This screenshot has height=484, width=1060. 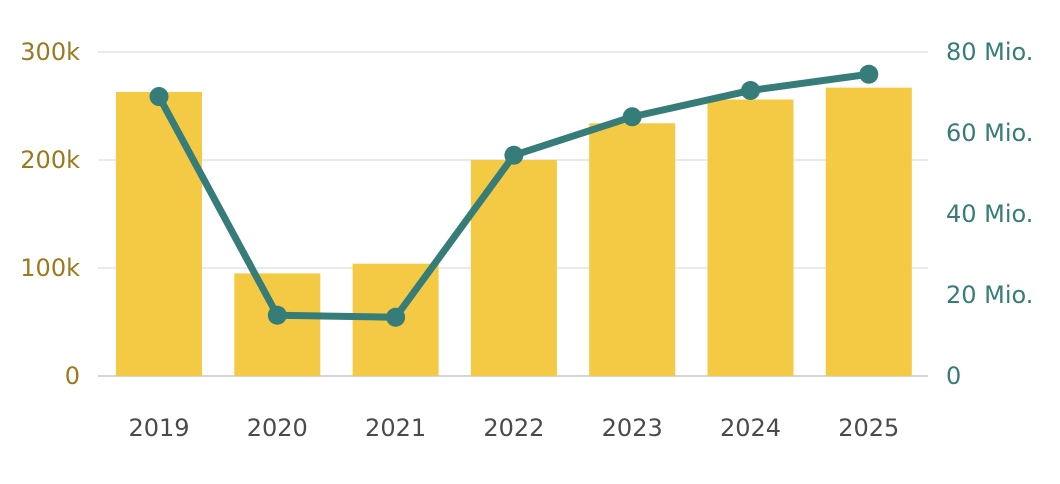 I want to click on right-tick-label: 40 Mio., so click(x=989, y=214).